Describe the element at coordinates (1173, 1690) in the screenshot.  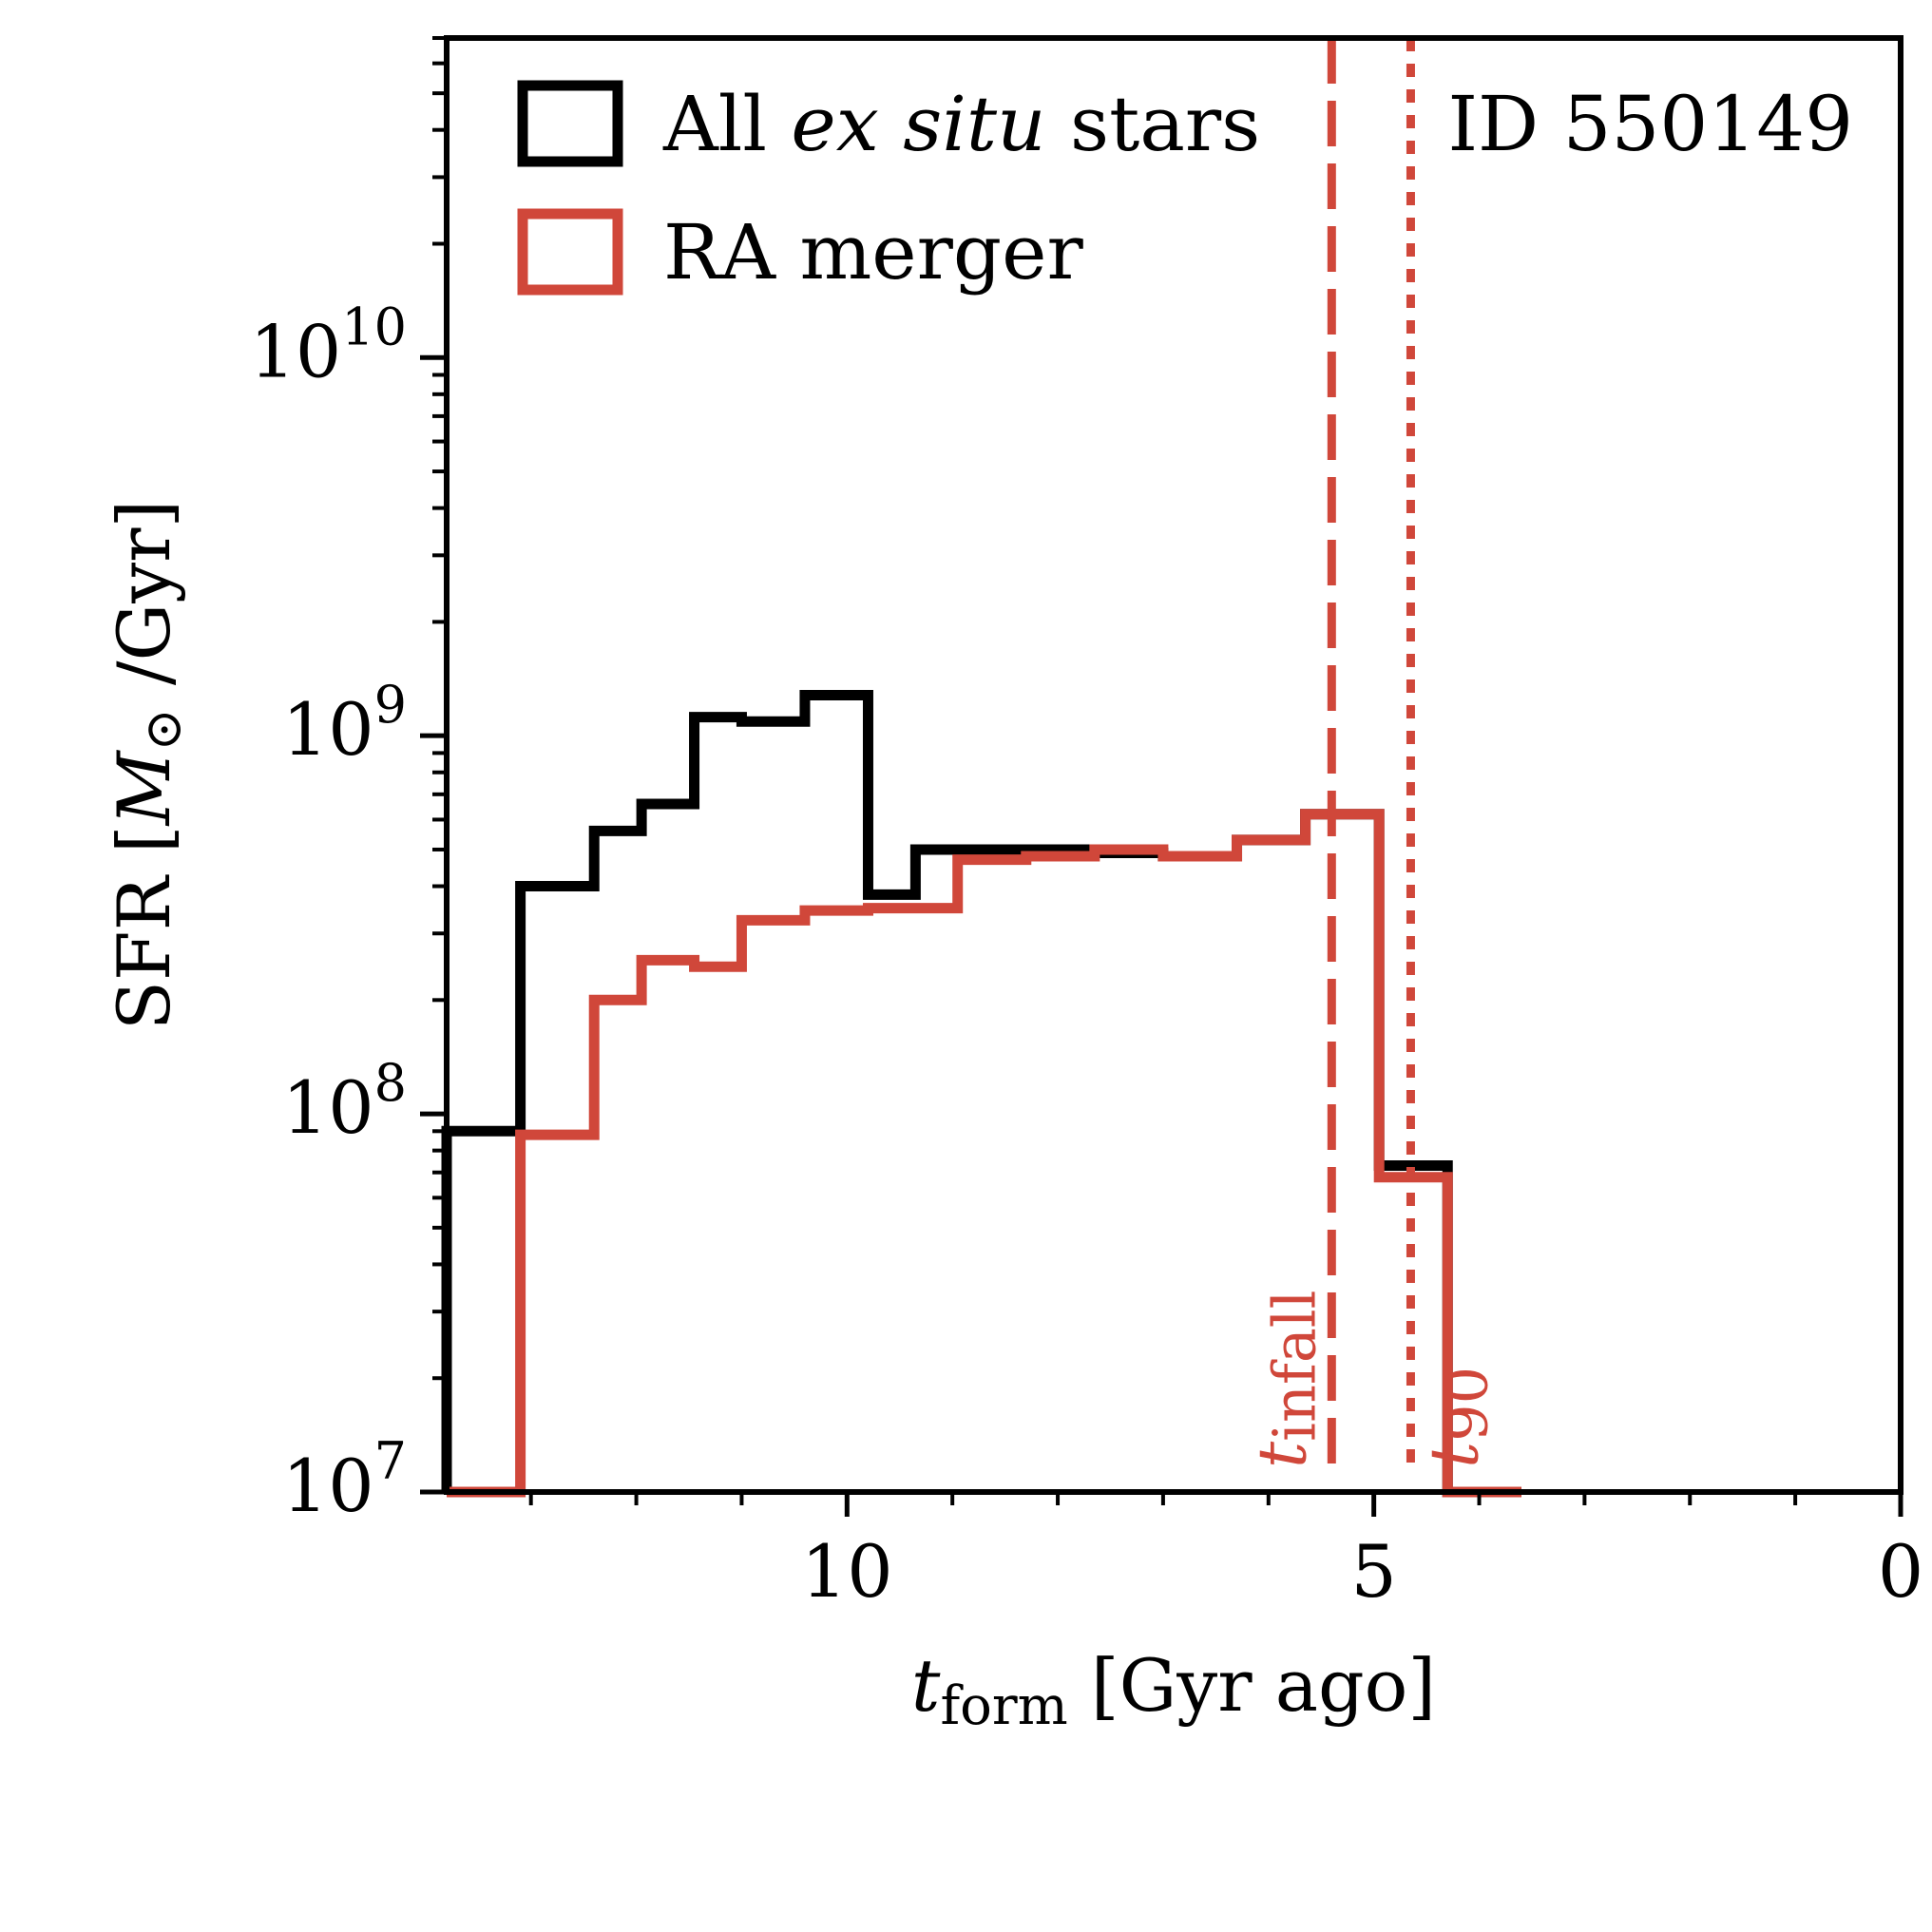
I see `x-axis-title: tform [Gyr ago]` at that location.